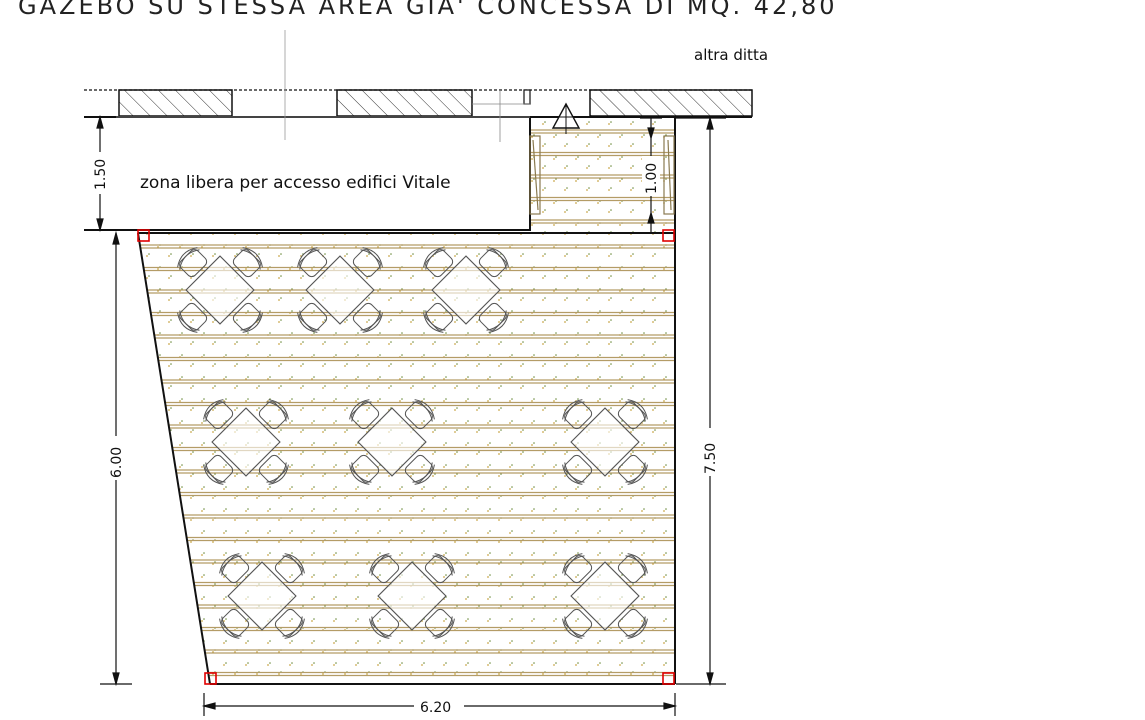 The width and height of the screenshot is (1145, 720). Describe the element at coordinates (711, 458) in the screenshot. I see `dim-label-right-main: 7.50` at that location.